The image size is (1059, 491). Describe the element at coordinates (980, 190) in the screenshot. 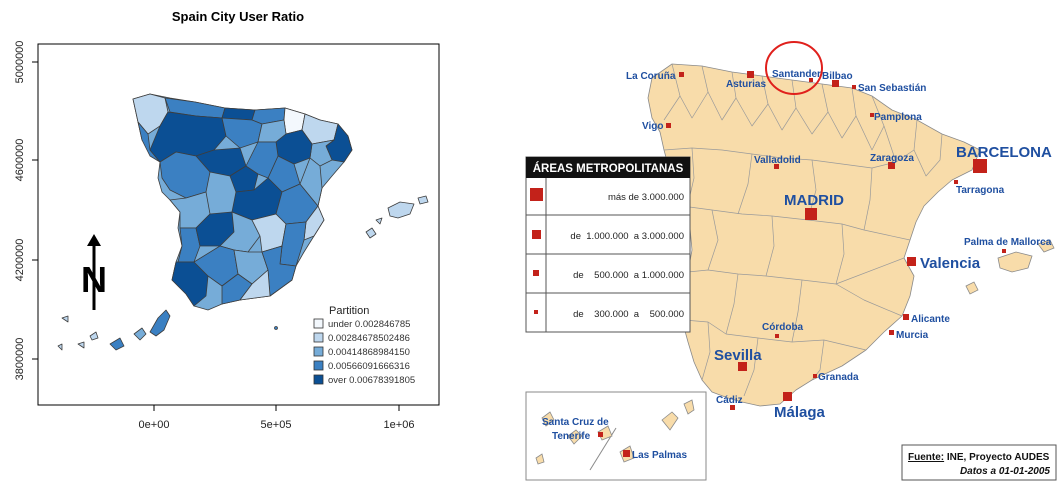

I see `city-label: Tarragona` at that location.